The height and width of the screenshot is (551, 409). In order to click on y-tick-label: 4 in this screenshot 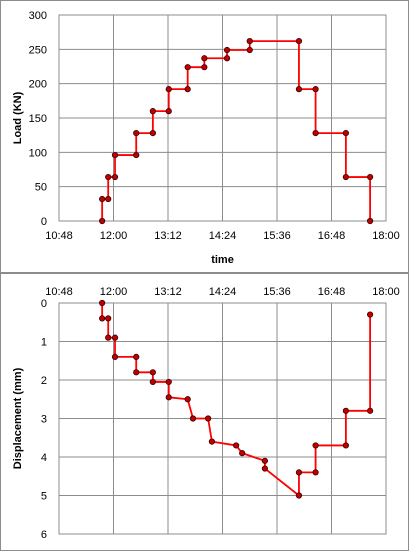, I will do `click(44, 458)`.